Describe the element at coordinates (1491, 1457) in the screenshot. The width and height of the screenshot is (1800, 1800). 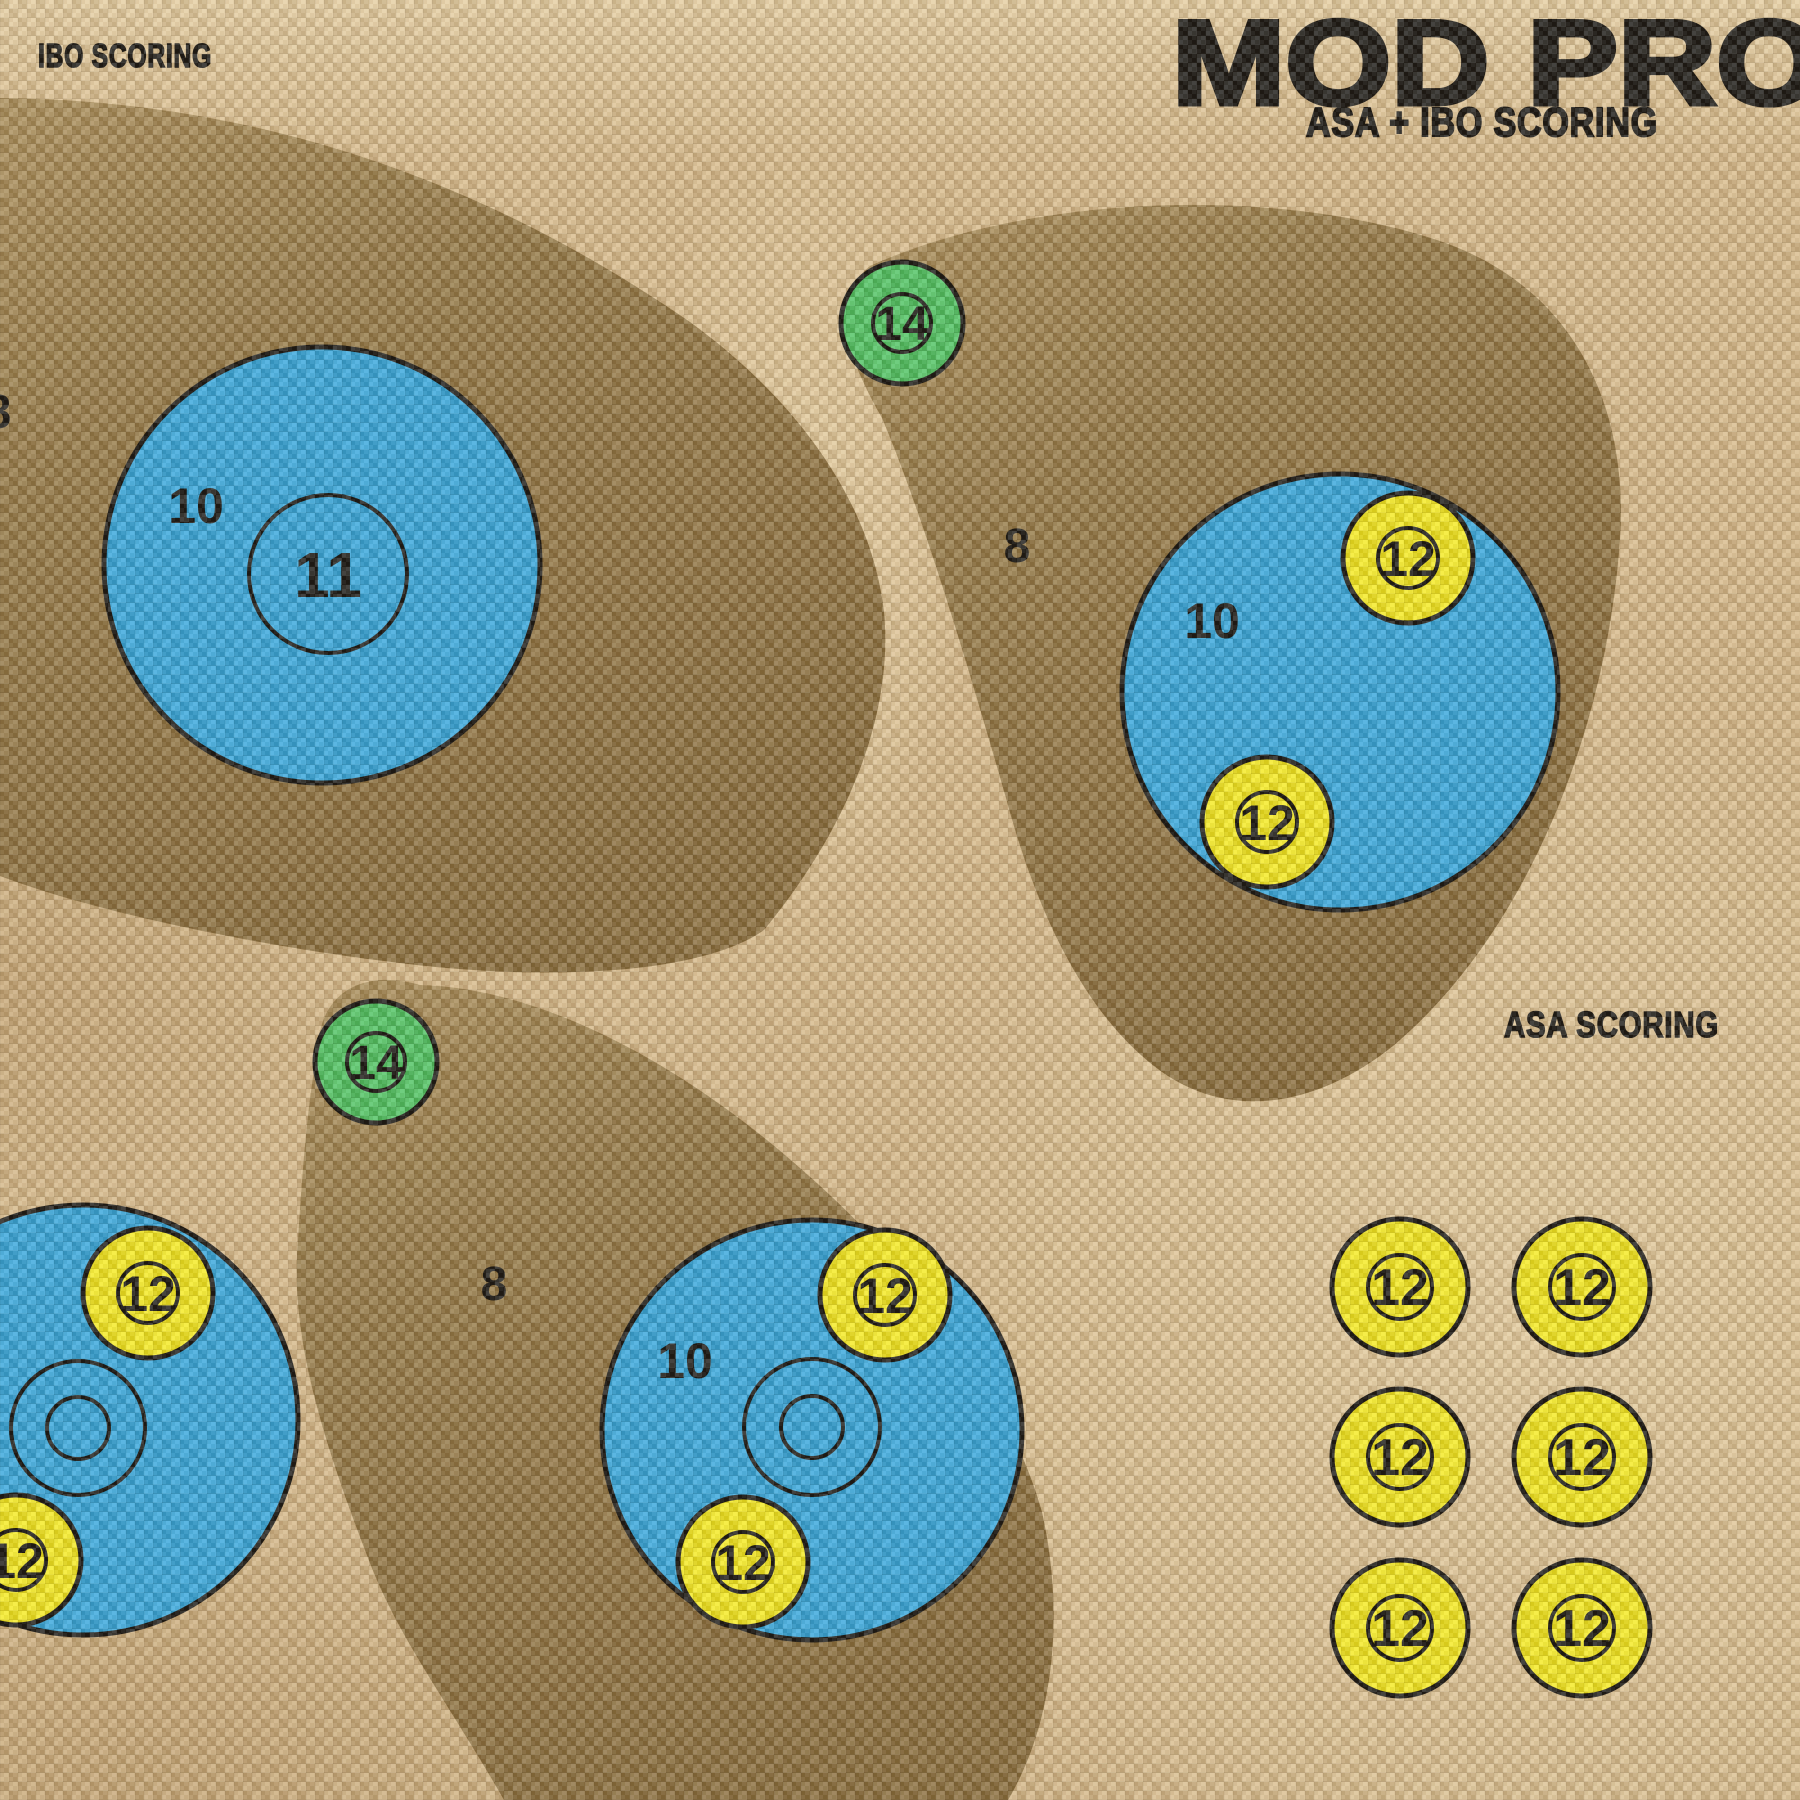
I see `spare-twelve-dots-grid: 12 12 12 12 12` at that location.